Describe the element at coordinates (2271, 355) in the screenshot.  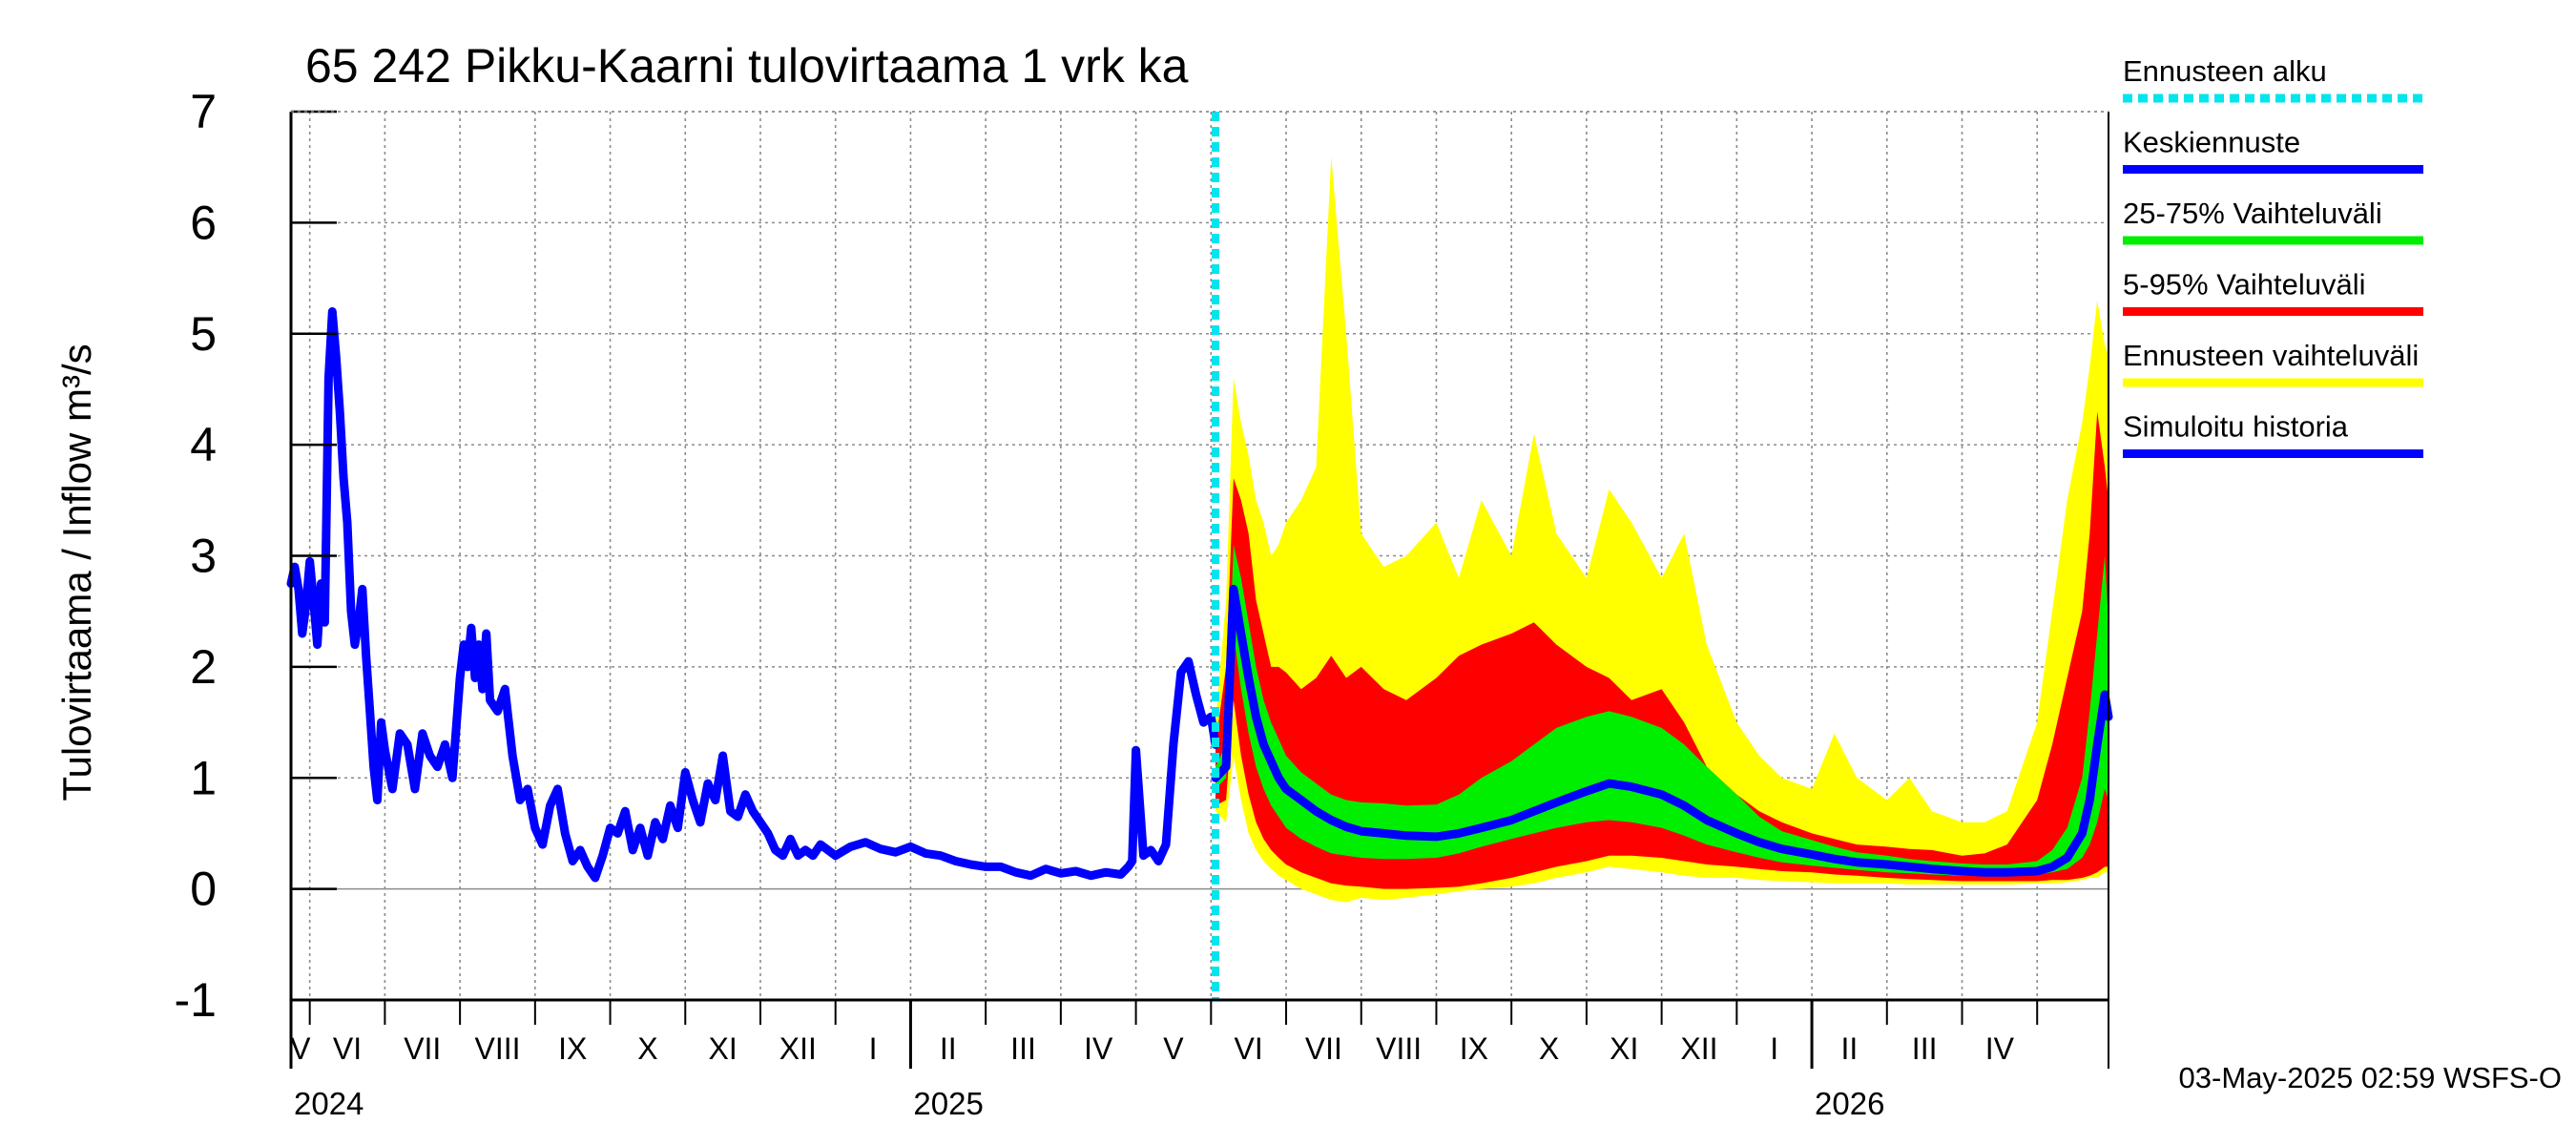
I see `legend-label-range: Ennusteen vaihteluväli` at that location.